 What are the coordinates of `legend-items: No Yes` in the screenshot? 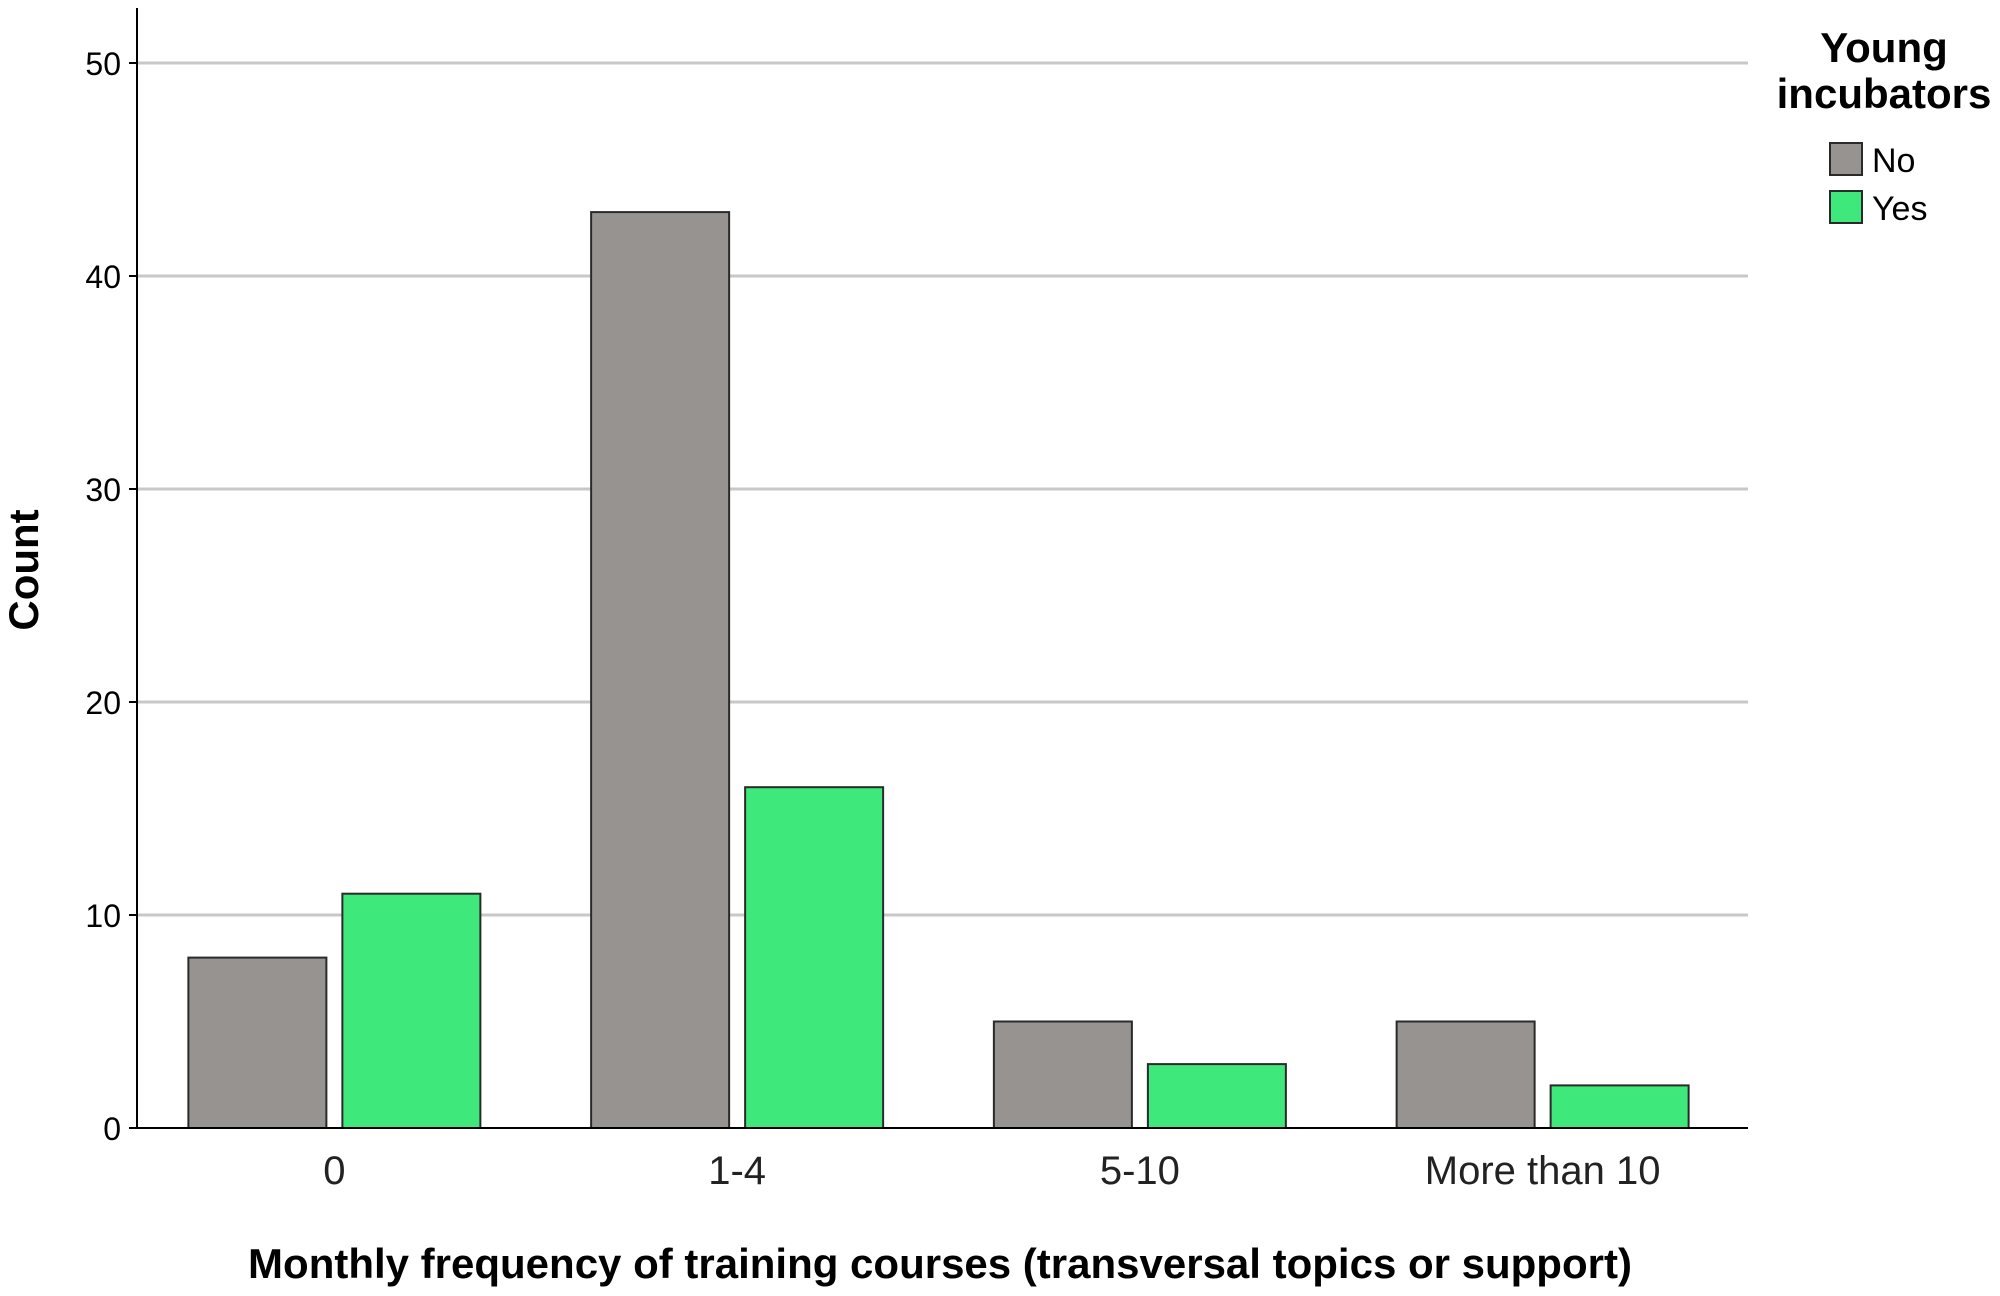 It's located at (1878, 185).